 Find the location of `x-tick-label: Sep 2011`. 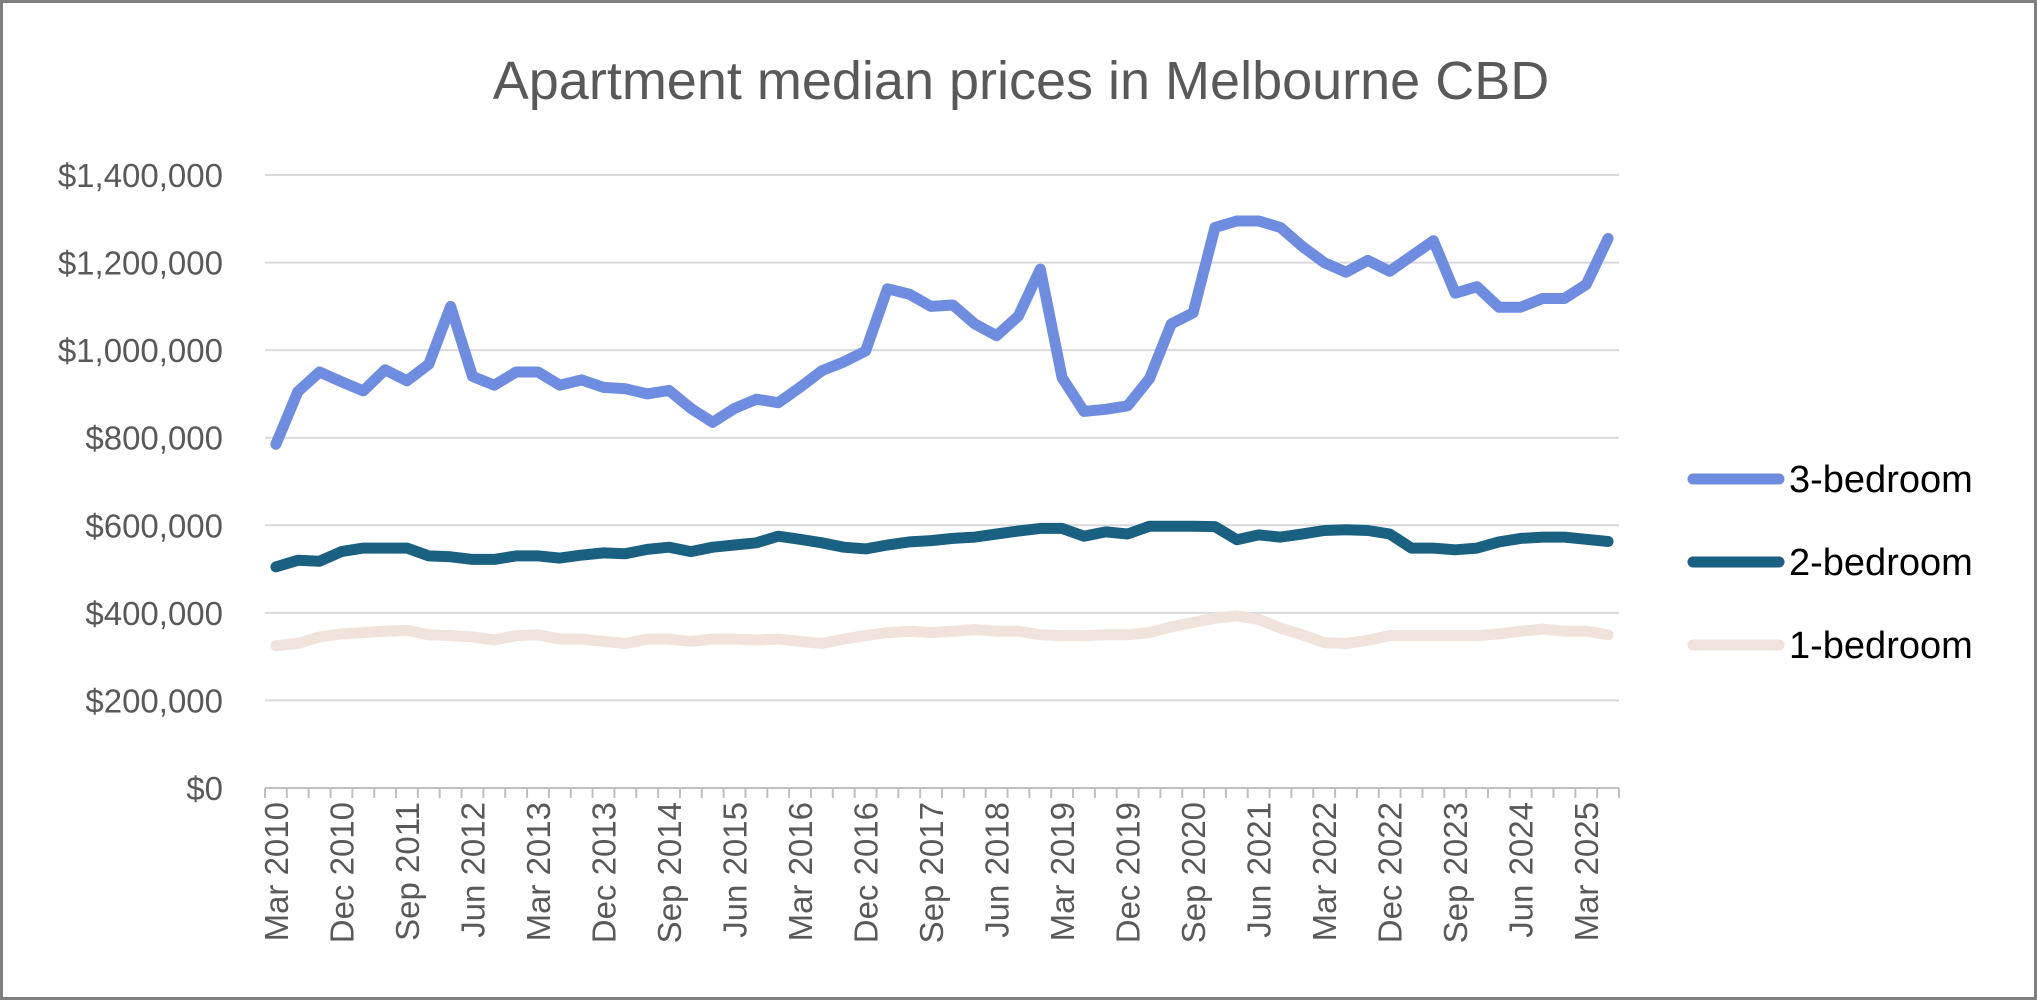

x-tick-label: Sep 2011 is located at coordinates (407, 871).